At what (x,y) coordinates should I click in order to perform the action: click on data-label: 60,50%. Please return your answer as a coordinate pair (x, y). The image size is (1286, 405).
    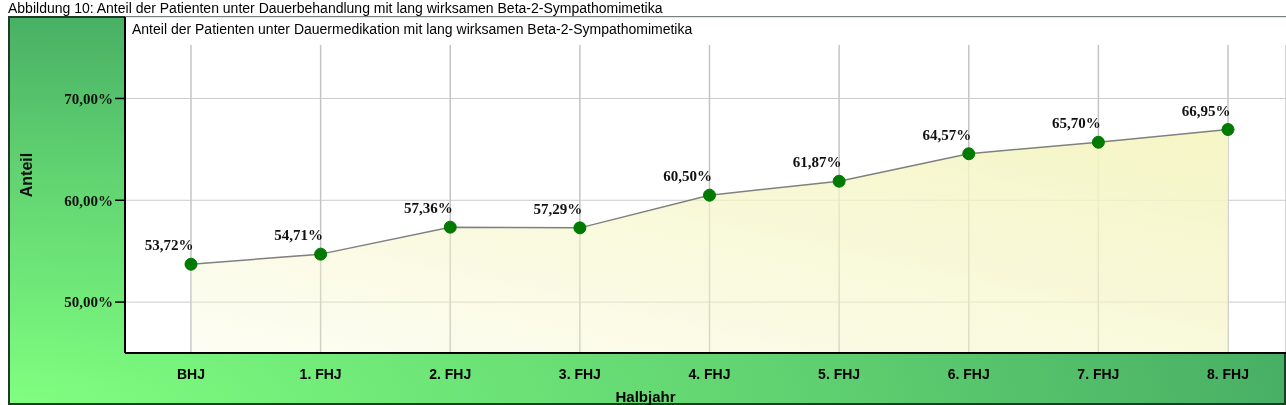
    Looking at the image, I should click on (687, 176).